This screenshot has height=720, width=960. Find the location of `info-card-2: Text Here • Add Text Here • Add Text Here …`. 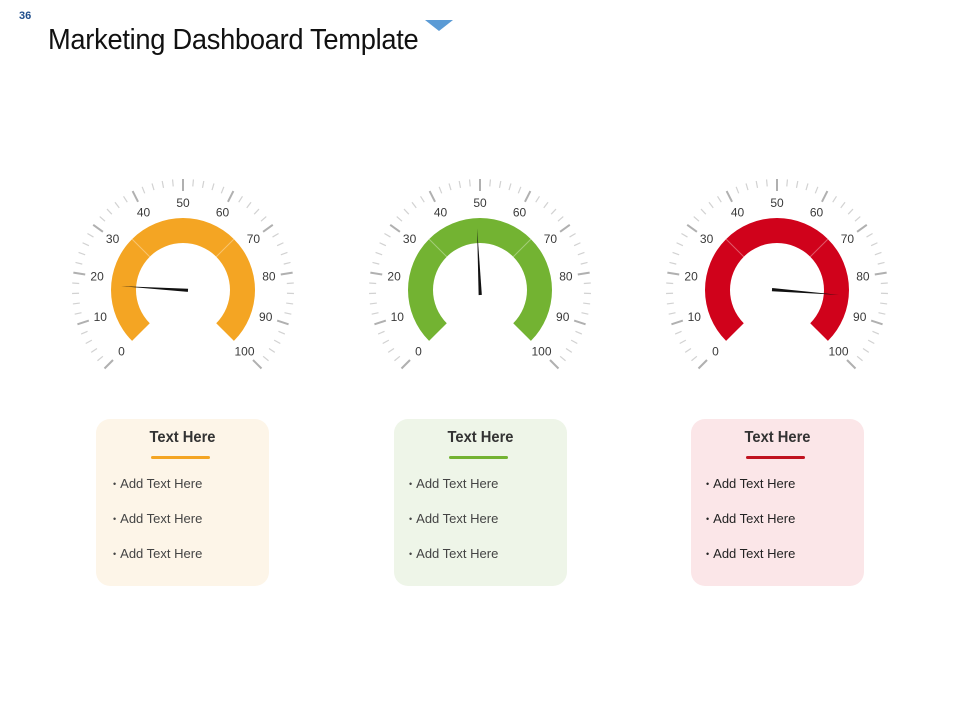

info-card-2: Text Here • Add Text Here • Add Text Here … is located at coordinates (480, 502).